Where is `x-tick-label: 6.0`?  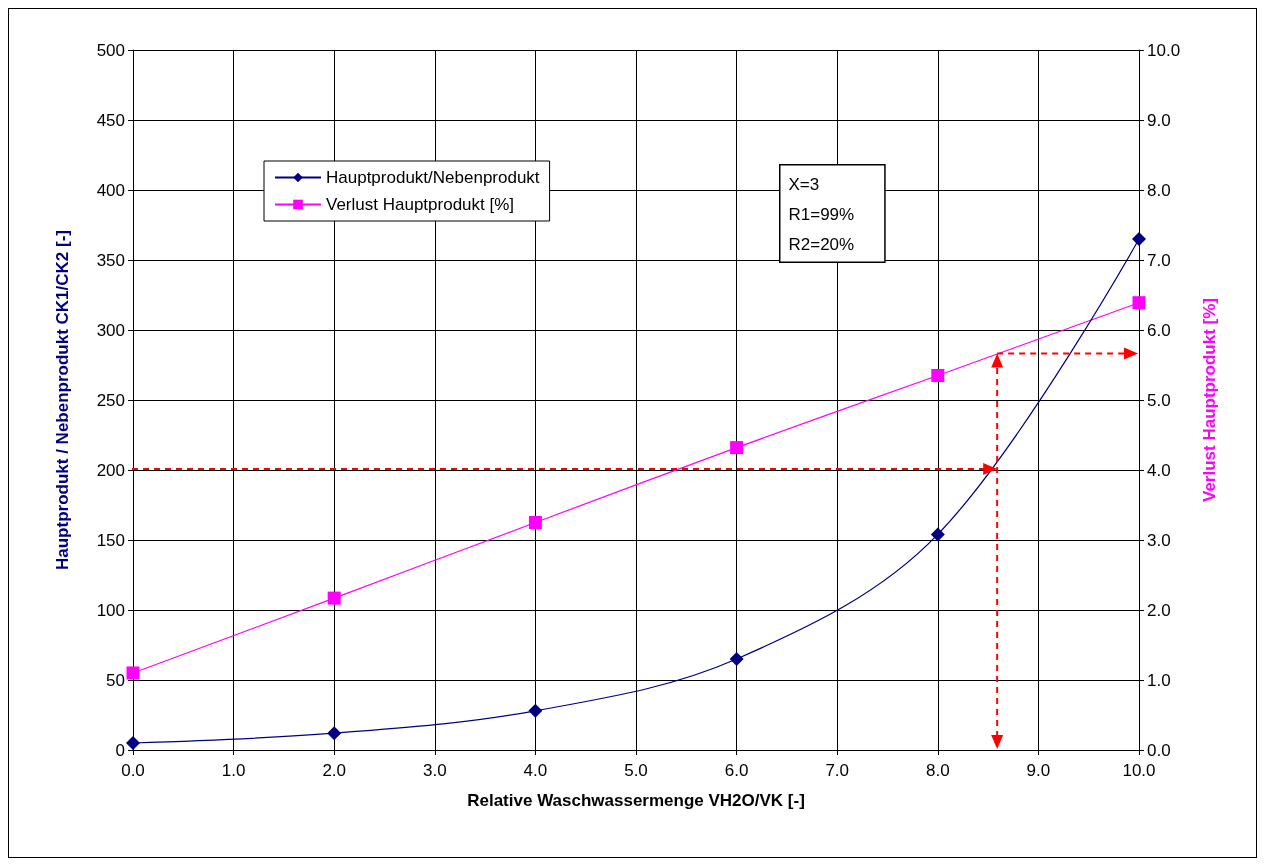 x-tick-label: 6.0 is located at coordinates (736, 770).